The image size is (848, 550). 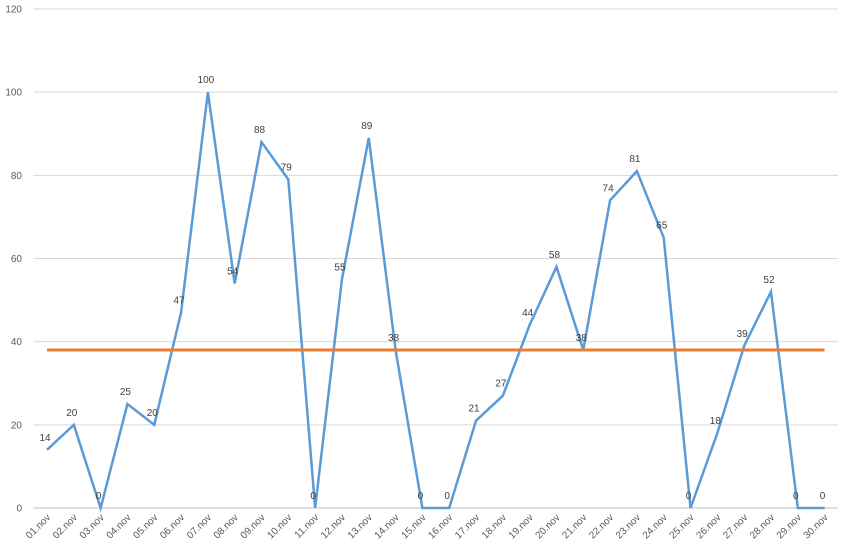 I want to click on x-tick-label: 25.nov, so click(x=682, y=526).